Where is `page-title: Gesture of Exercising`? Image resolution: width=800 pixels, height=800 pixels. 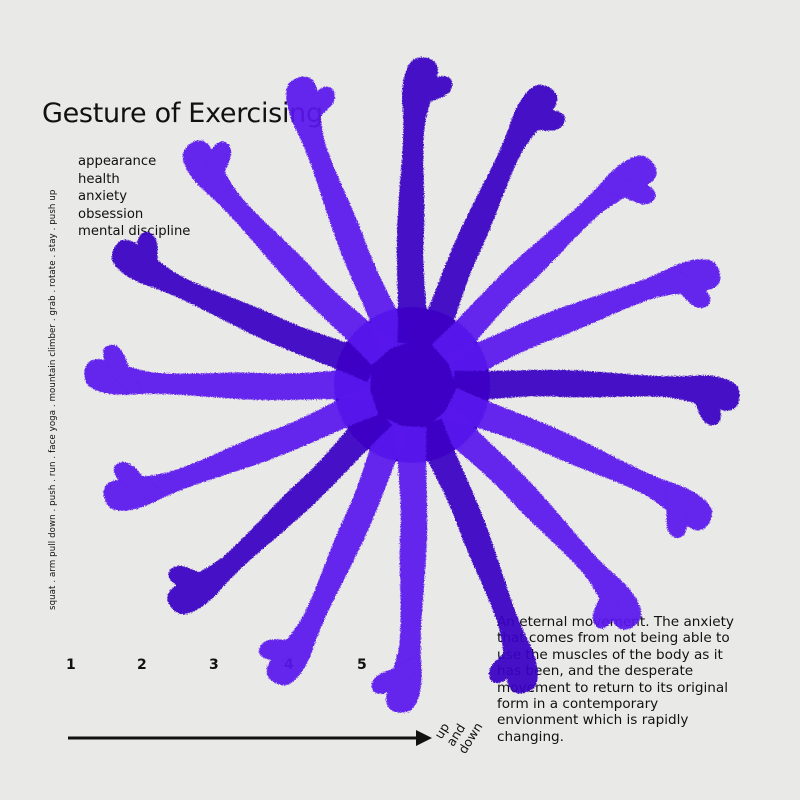
page-title: Gesture of Exercising is located at coordinates (182, 113).